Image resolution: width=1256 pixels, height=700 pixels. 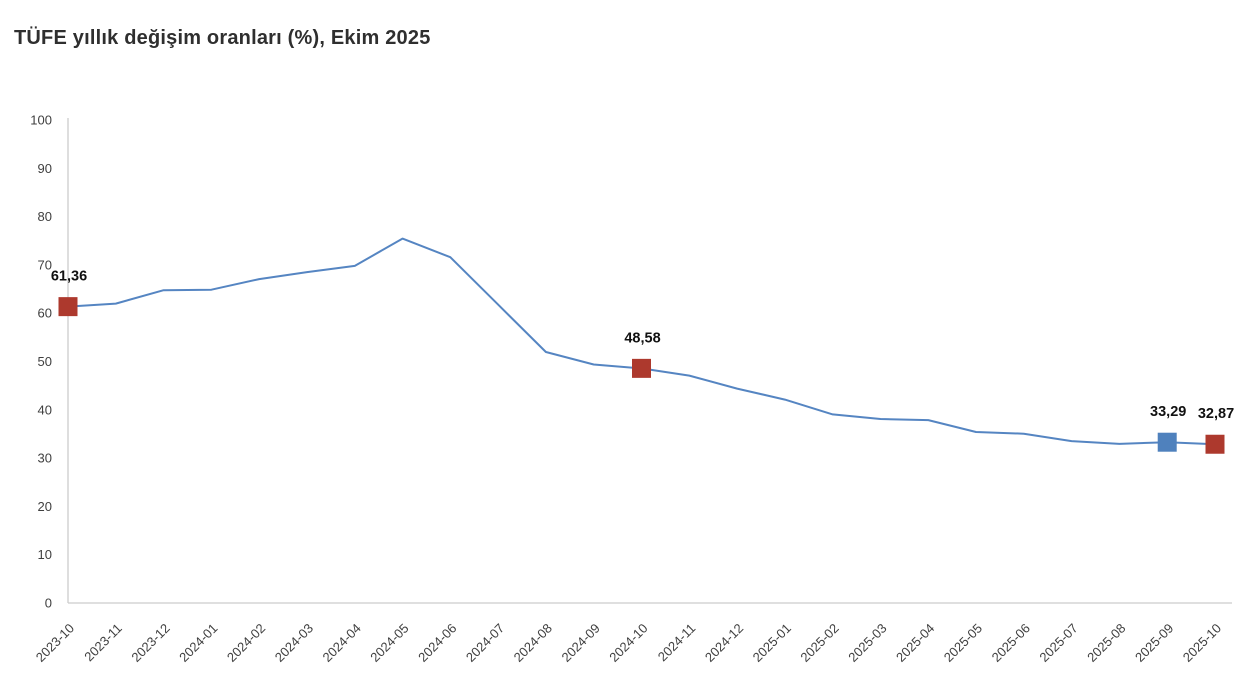 What do you see at coordinates (1154, 643) in the screenshot?
I see `x-tick-label: 2025-09` at bounding box center [1154, 643].